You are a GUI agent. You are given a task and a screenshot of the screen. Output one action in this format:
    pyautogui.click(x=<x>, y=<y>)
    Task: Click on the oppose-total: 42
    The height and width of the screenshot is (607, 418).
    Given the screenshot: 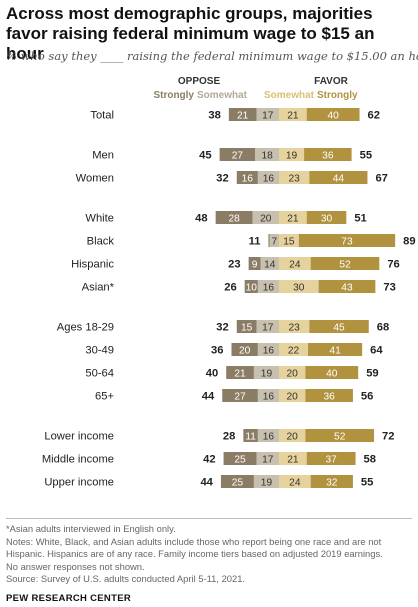 What is the action you would take?
    pyautogui.click(x=209, y=459)
    